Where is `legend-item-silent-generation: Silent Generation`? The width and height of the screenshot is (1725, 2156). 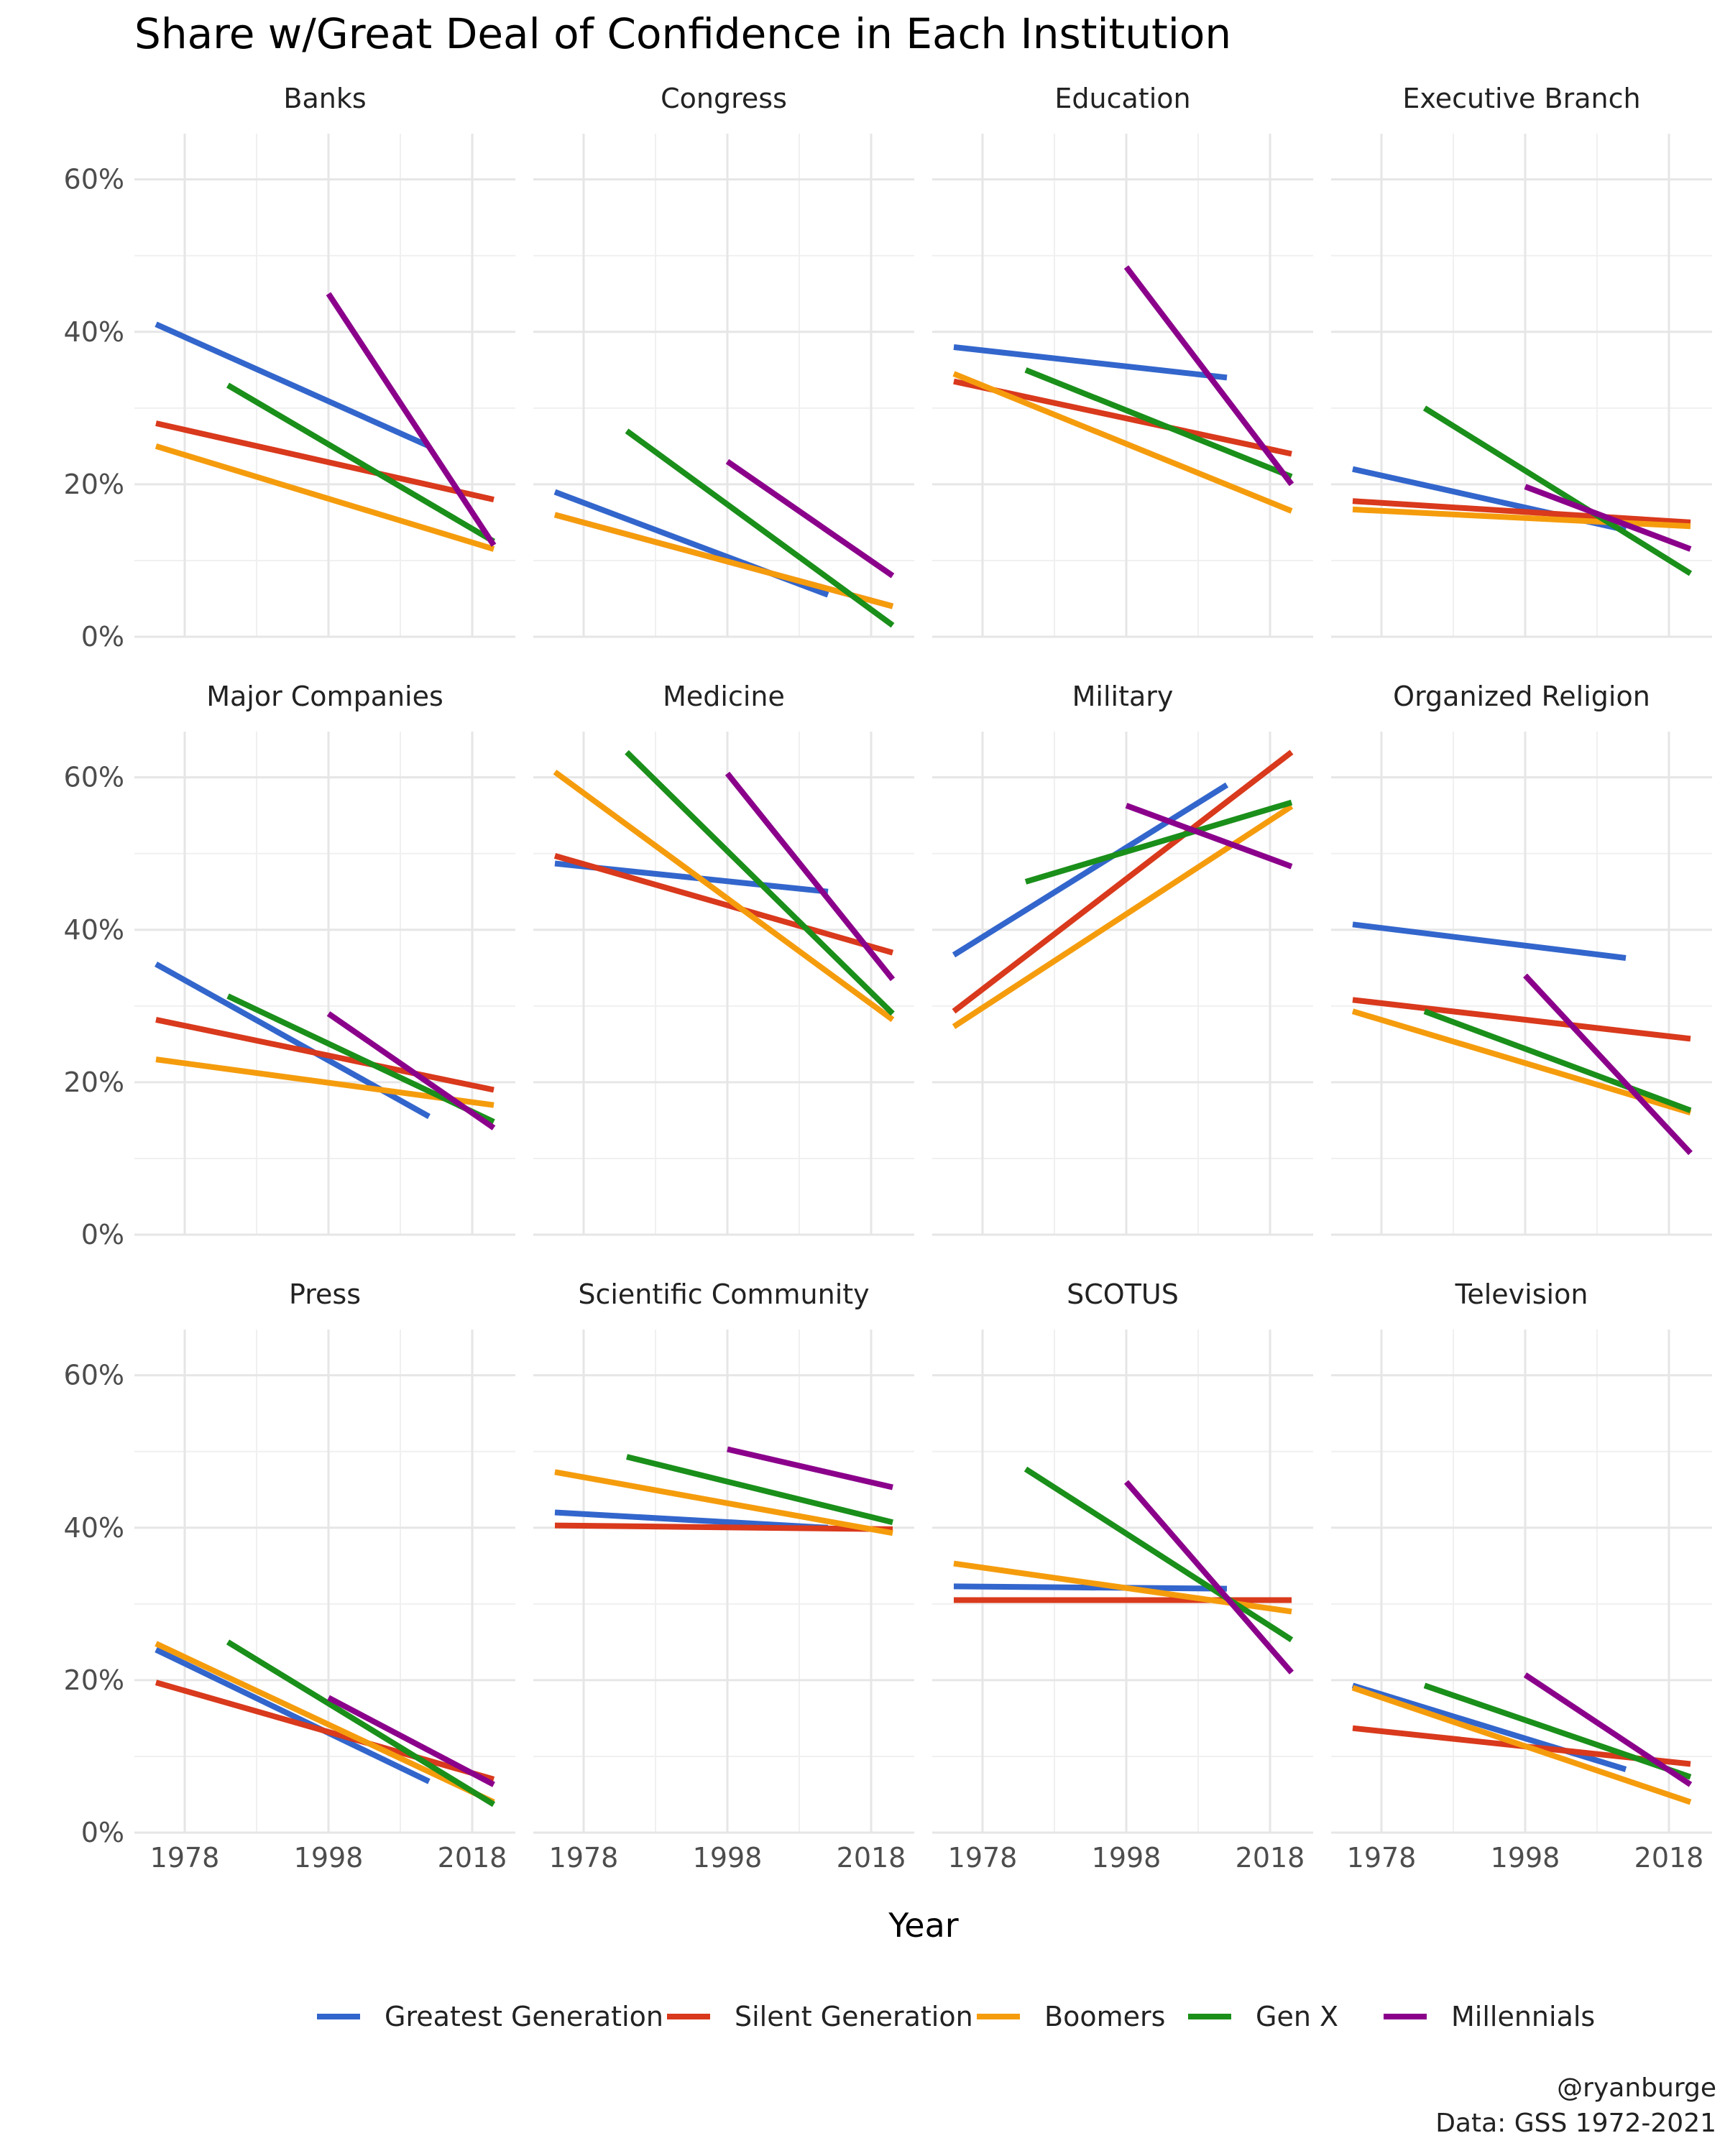 legend-item-silent-generation: Silent Generation is located at coordinates (820, 2017).